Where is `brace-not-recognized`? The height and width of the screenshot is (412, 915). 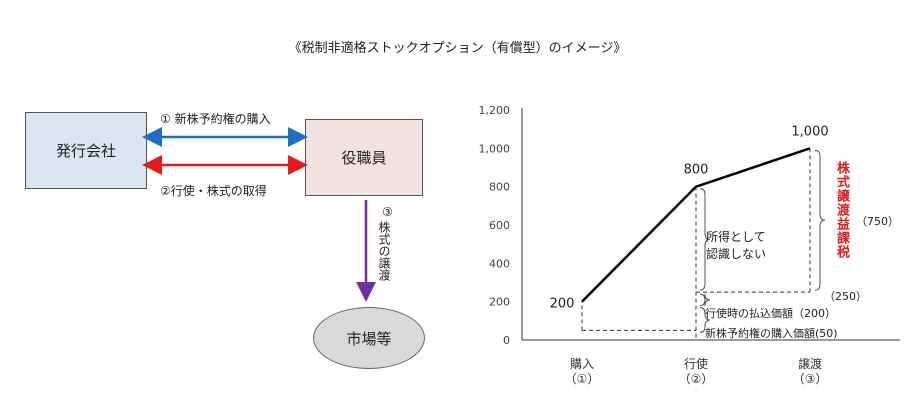 brace-not-recognized is located at coordinates (705, 239).